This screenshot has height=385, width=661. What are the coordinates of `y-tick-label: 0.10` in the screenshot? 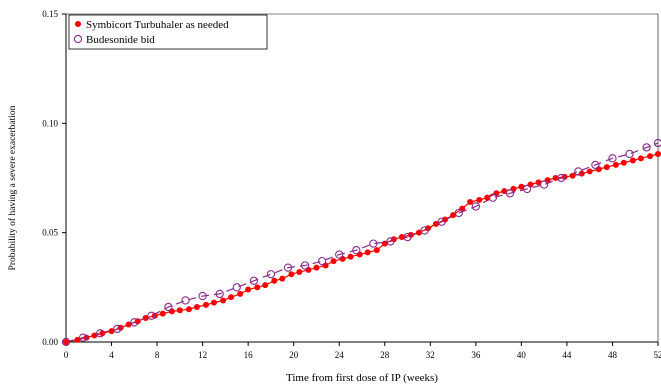 It's located at (50, 123).